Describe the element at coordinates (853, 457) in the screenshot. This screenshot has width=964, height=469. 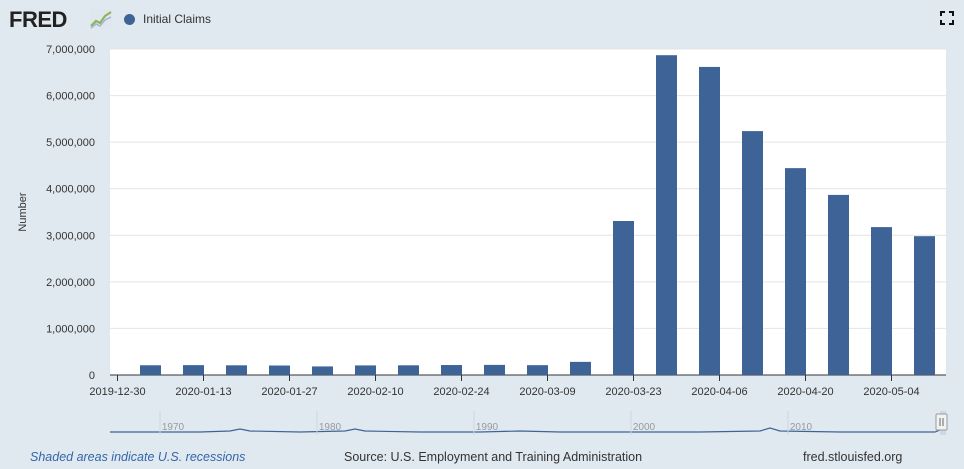
I see `site-url: fred.stlouisfed.org` at that location.